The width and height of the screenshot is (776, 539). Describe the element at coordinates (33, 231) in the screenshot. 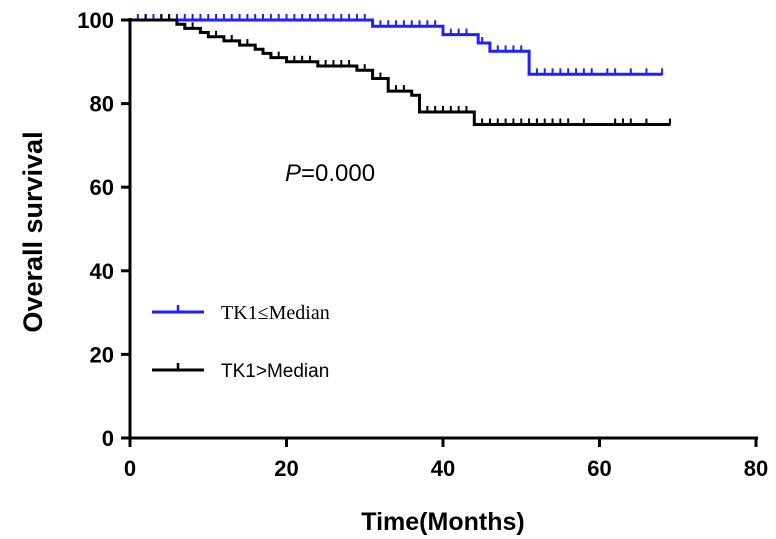

I see `y-axis-title: Overall survival` at that location.